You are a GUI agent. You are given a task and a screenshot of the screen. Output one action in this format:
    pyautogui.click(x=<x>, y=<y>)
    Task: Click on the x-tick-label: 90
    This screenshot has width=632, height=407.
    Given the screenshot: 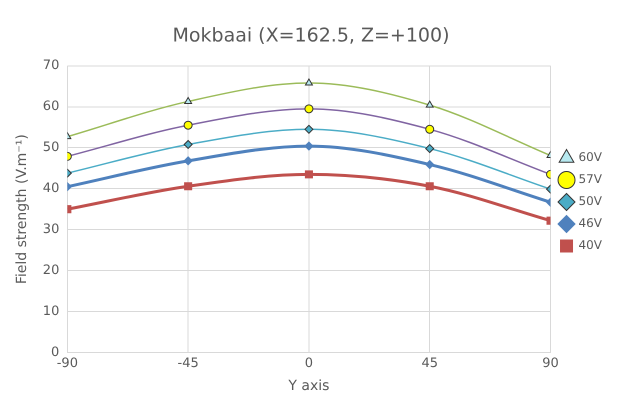 What is the action you would take?
    pyautogui.click(x=550, y=363)
    